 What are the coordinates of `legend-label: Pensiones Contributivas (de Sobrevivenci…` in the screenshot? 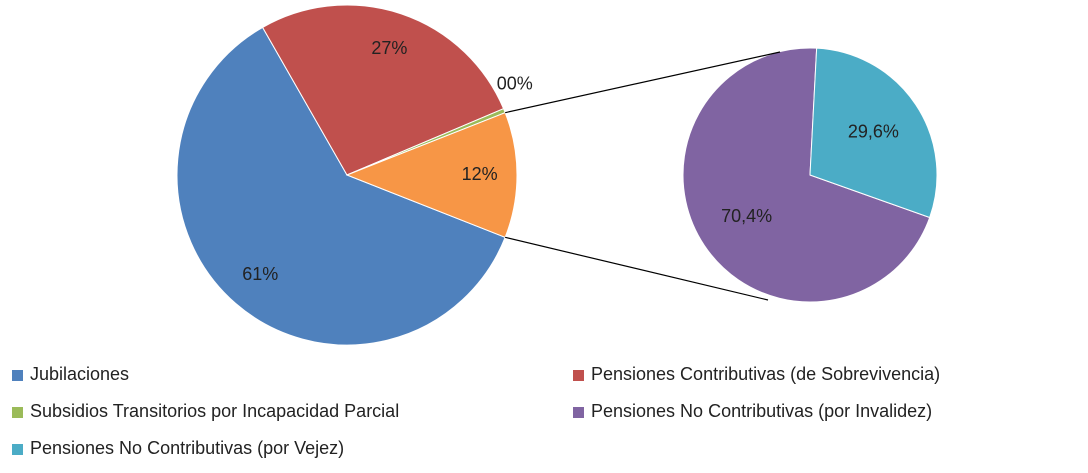 It's located at (765, 374).